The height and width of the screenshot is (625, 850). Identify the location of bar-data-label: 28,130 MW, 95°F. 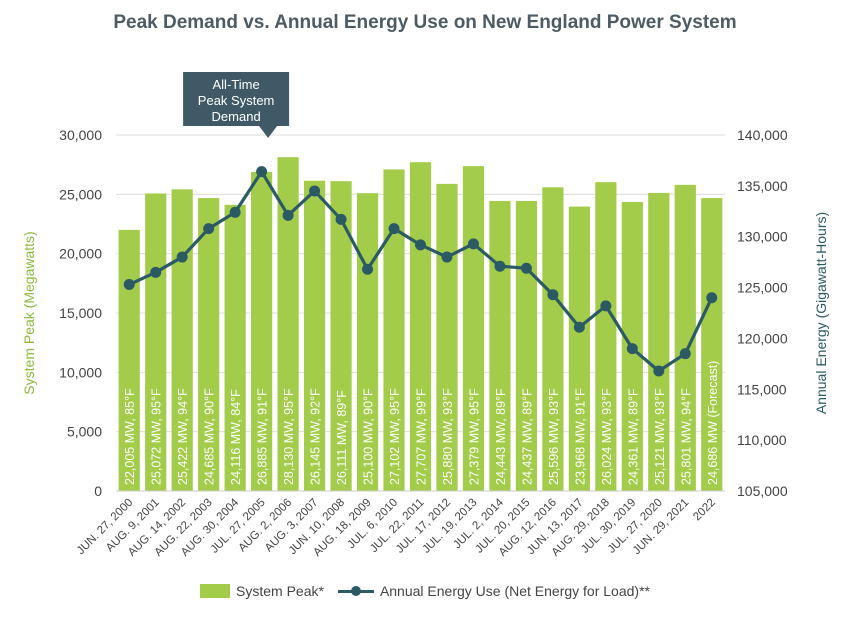
(289, 436).